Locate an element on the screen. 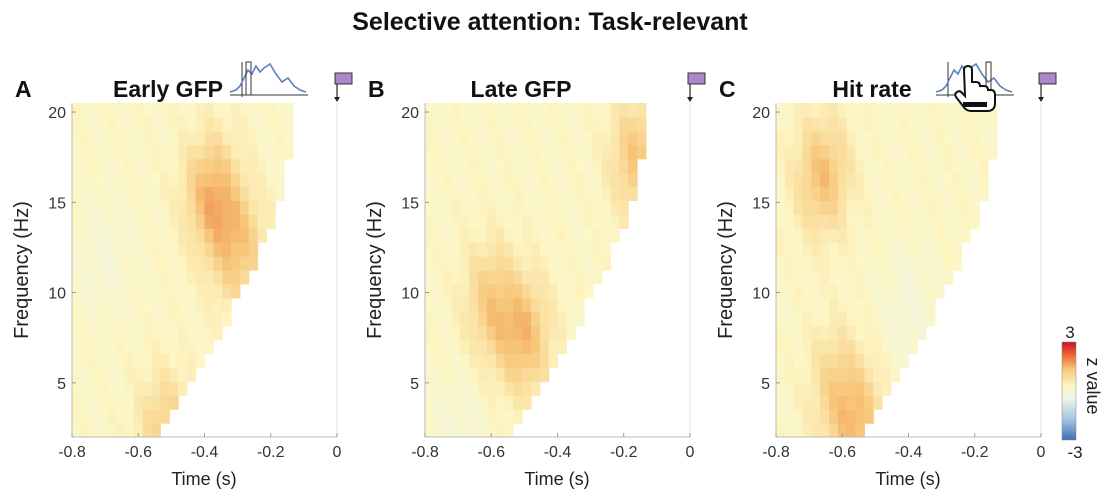  colorbar-gradient is located at coordinates (1069, 391).